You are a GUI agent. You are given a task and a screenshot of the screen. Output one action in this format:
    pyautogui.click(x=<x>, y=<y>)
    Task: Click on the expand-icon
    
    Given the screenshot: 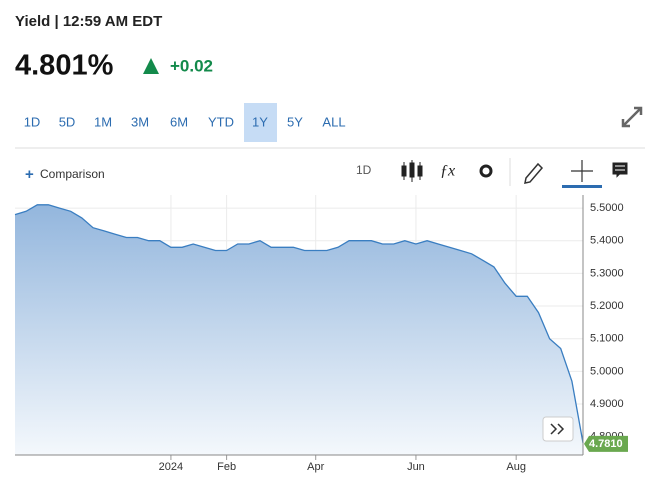 What is the action you would take?
    pyautogui.click(x=632, y=117)
    